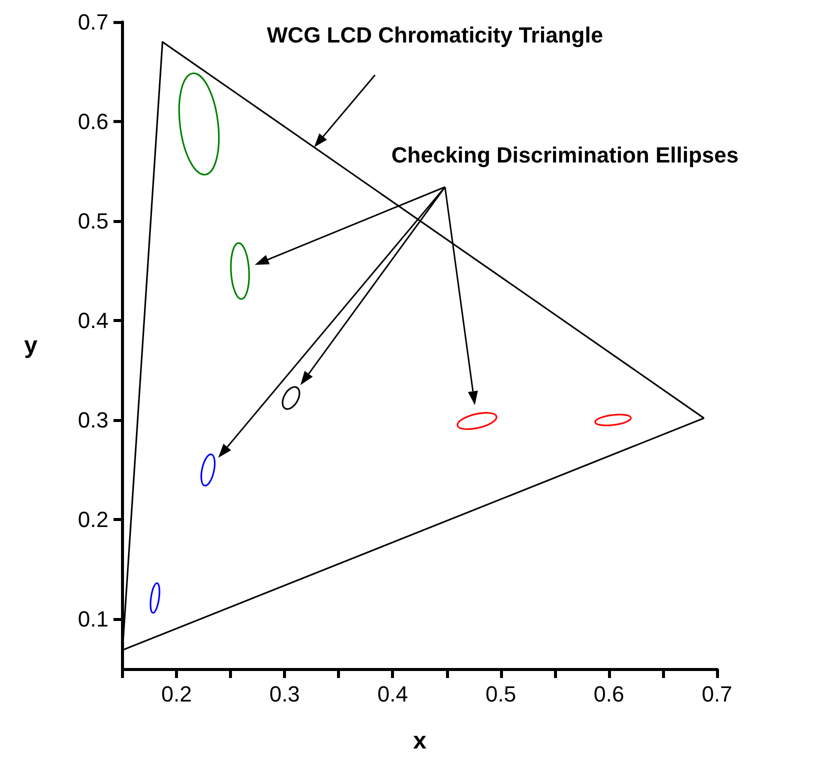  Describe the element at coordinates (501, 694) in the screenshot. I see `x-tick-label: 0.5` at that location.